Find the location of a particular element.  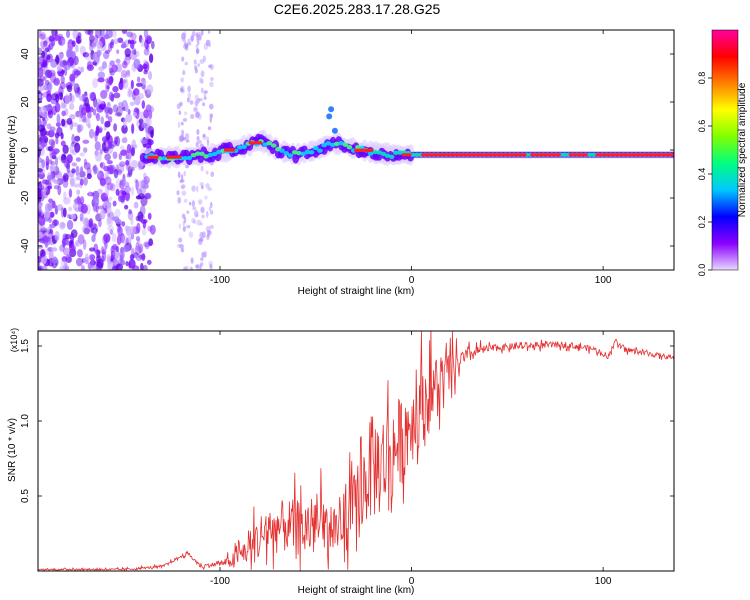

snr-y-tick-label: 1.0 is located at coordinates (25, 421).